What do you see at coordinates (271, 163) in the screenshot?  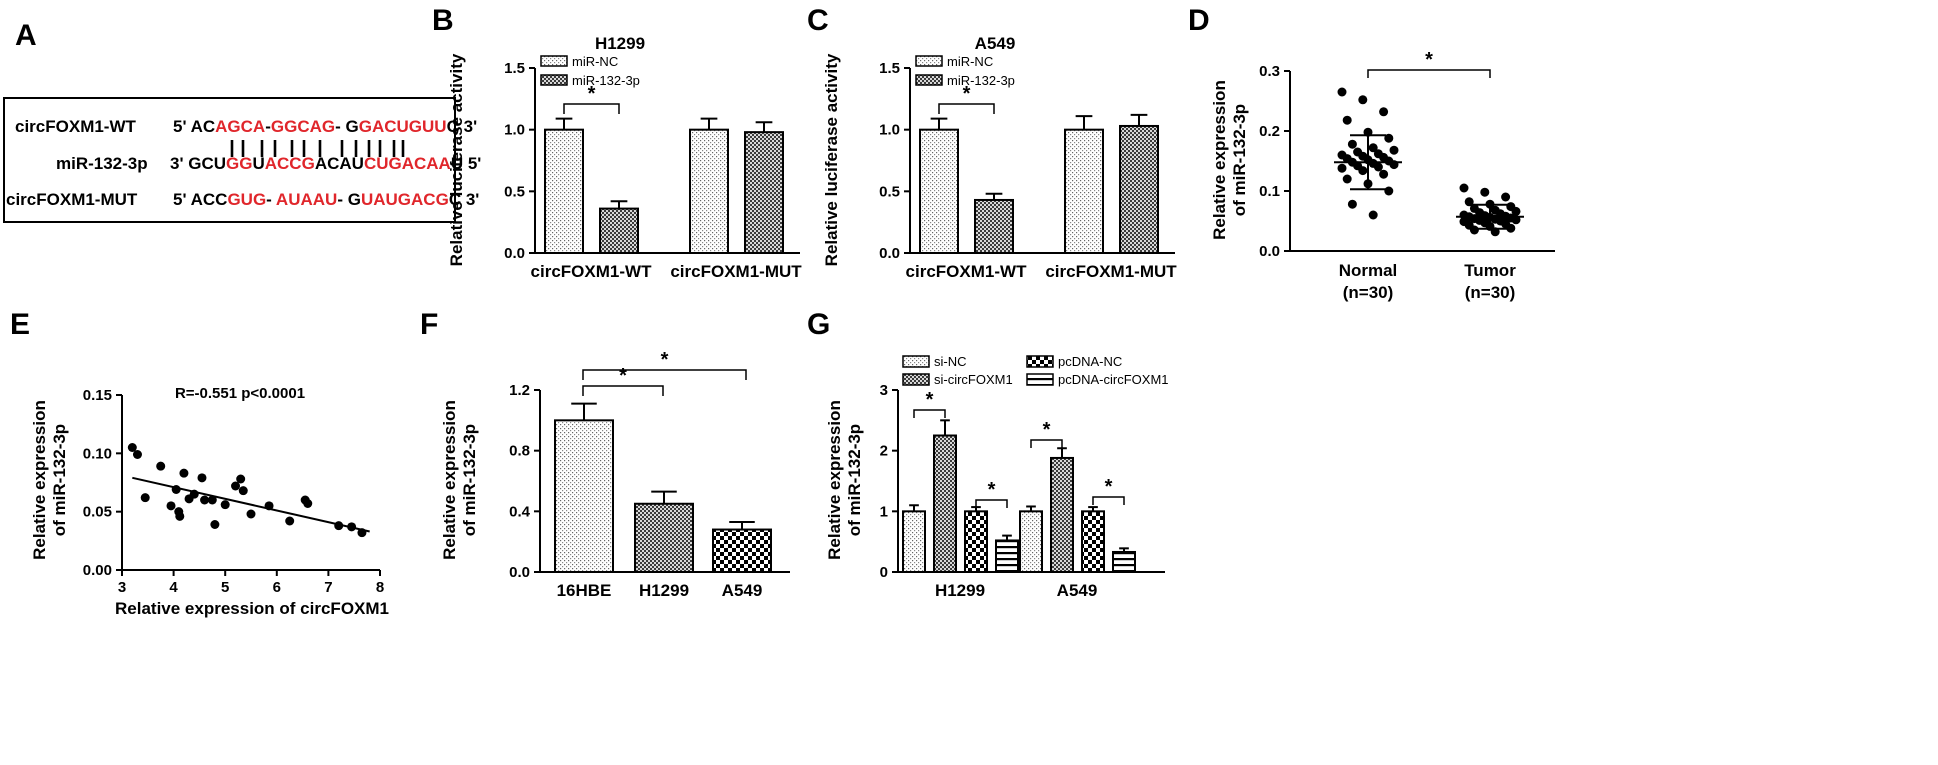 I see `sequence-segment: A` at bounding box center [271, 163].